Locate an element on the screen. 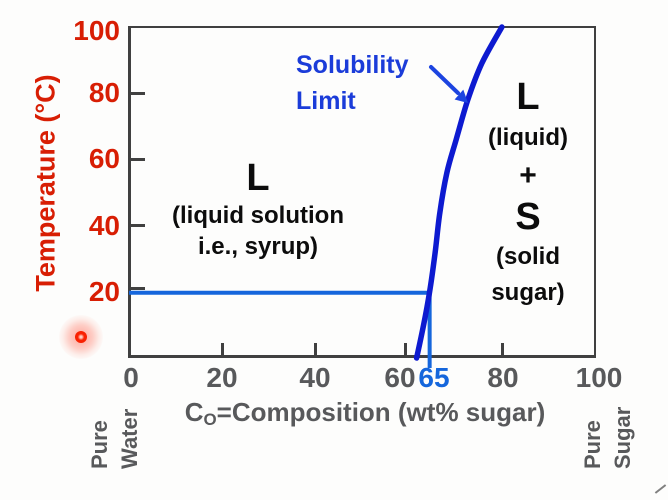 The height and width of the screenshot is (500, 668). y-tick-label-80: 80 is located at coordinates (104, 92).